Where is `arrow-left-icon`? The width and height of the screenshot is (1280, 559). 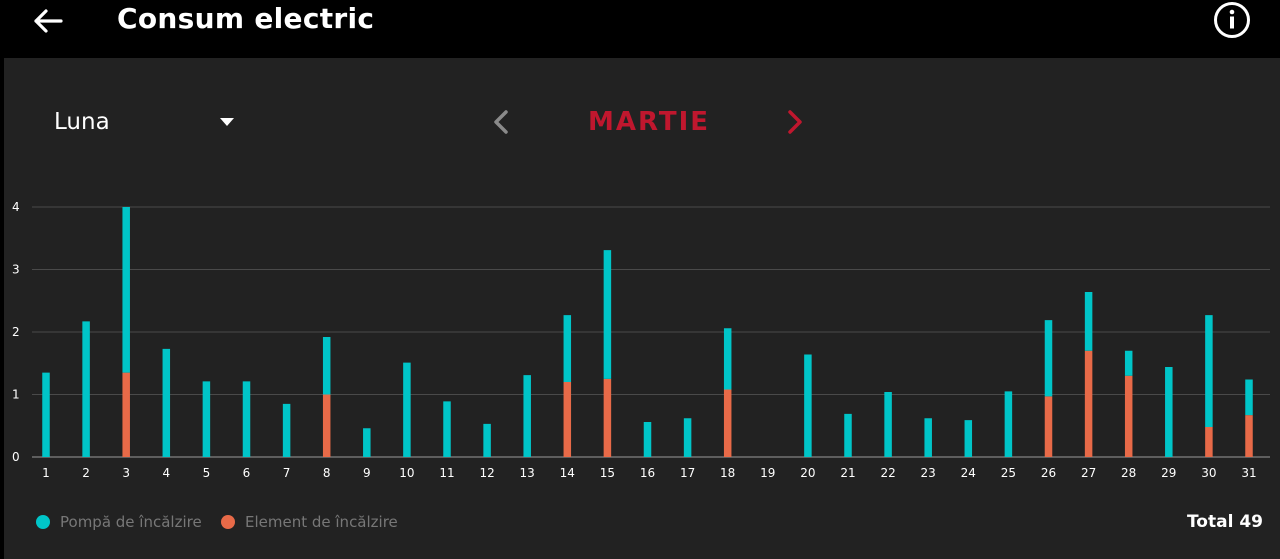
arrow-left-icon is located at coordinates (48, 21).